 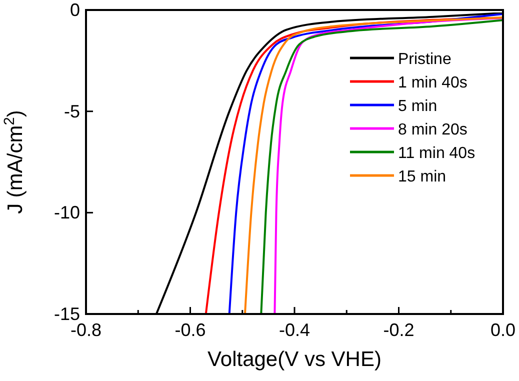 What do you see at coordinates (294, 330) in the screenshot?
I see `x-tick-label: -0.4` at bounding box center [294, 330].